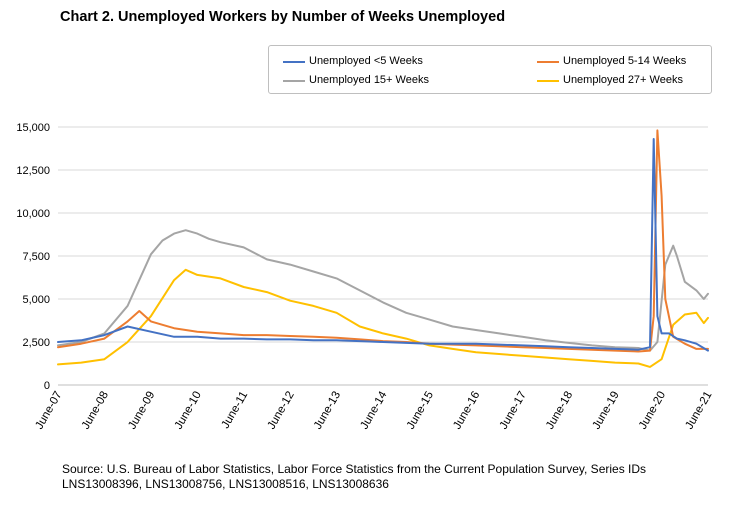 This screenshot has width=736, height=512. I want to click on y-tick-label: 12,500, so click(33, 171).